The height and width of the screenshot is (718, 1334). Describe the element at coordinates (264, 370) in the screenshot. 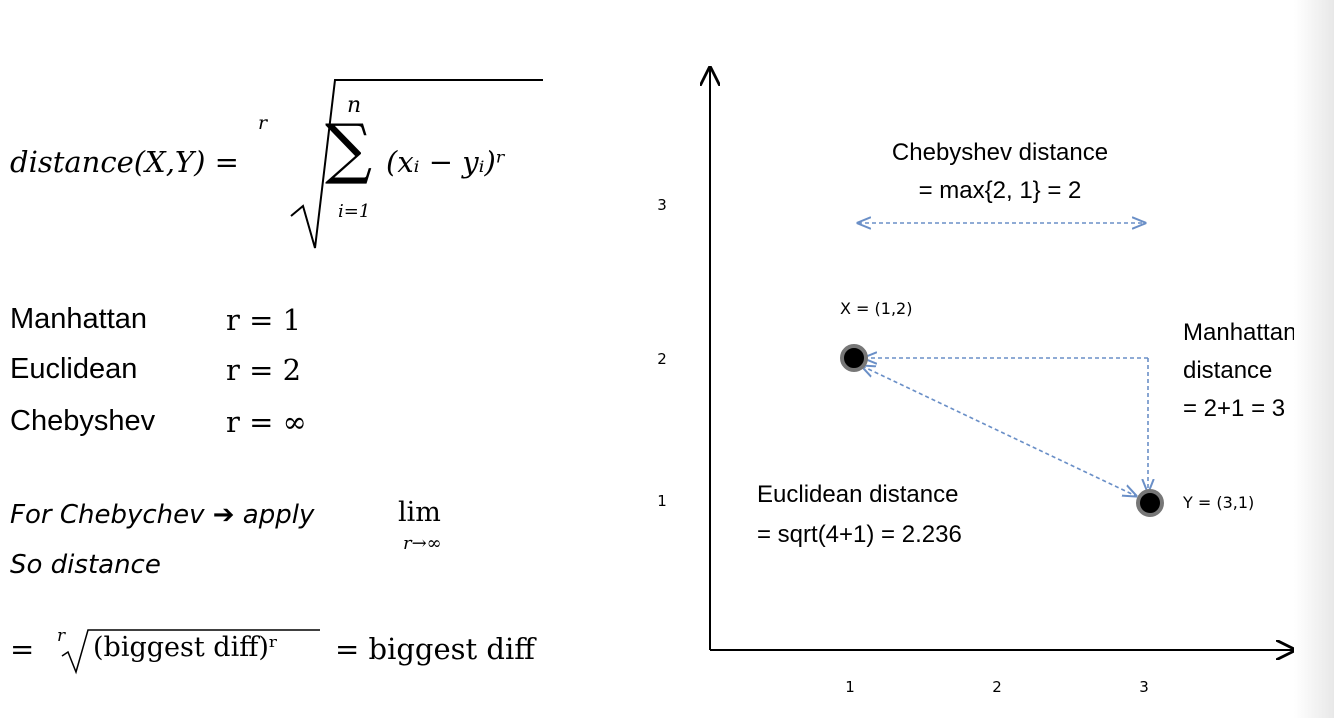

I see `metric-r: r = 2` at that location.